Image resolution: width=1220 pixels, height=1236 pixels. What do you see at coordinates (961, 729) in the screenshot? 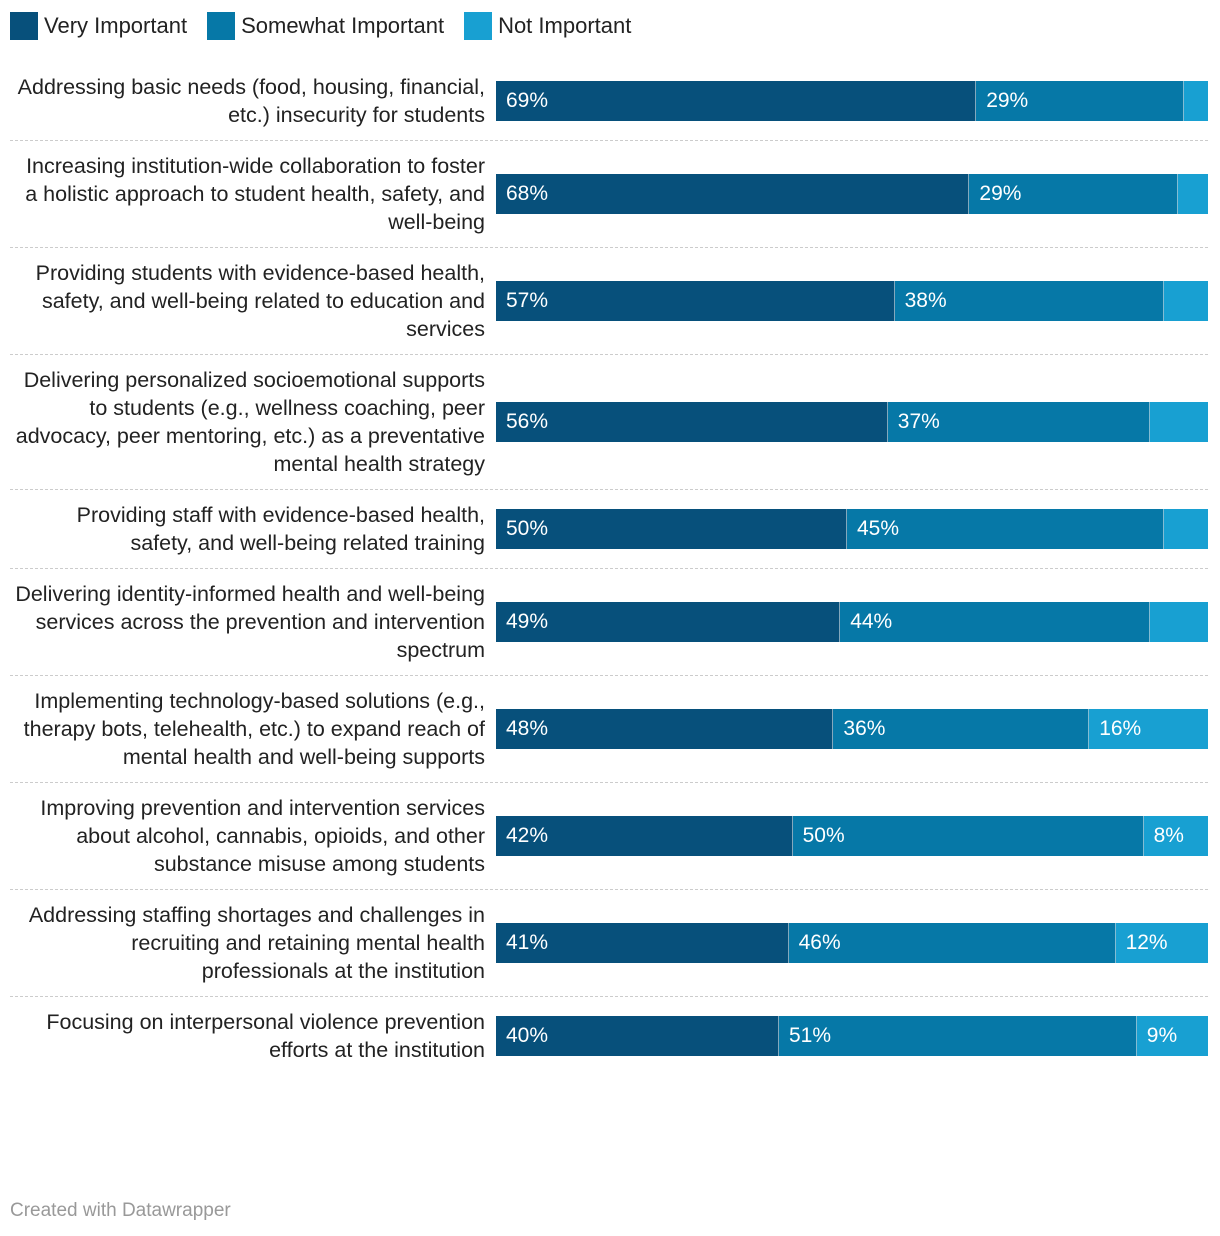
I see `bar-segment: 36%` at bounding box center [961, 729].